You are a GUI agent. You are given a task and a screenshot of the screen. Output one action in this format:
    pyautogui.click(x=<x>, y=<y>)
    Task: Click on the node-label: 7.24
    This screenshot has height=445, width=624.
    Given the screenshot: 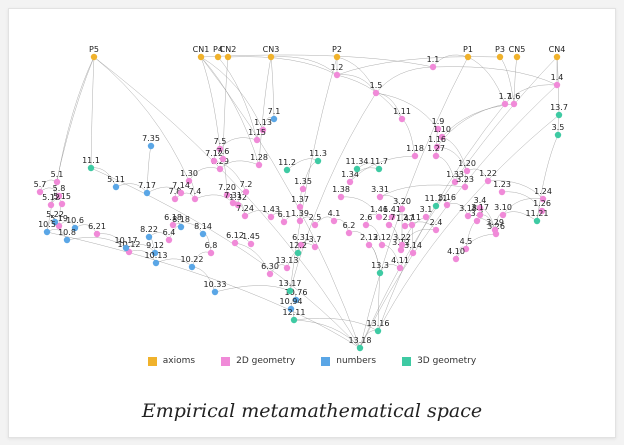 What is the action you would take?
    pyautogui.click(x=245, y=208)
    